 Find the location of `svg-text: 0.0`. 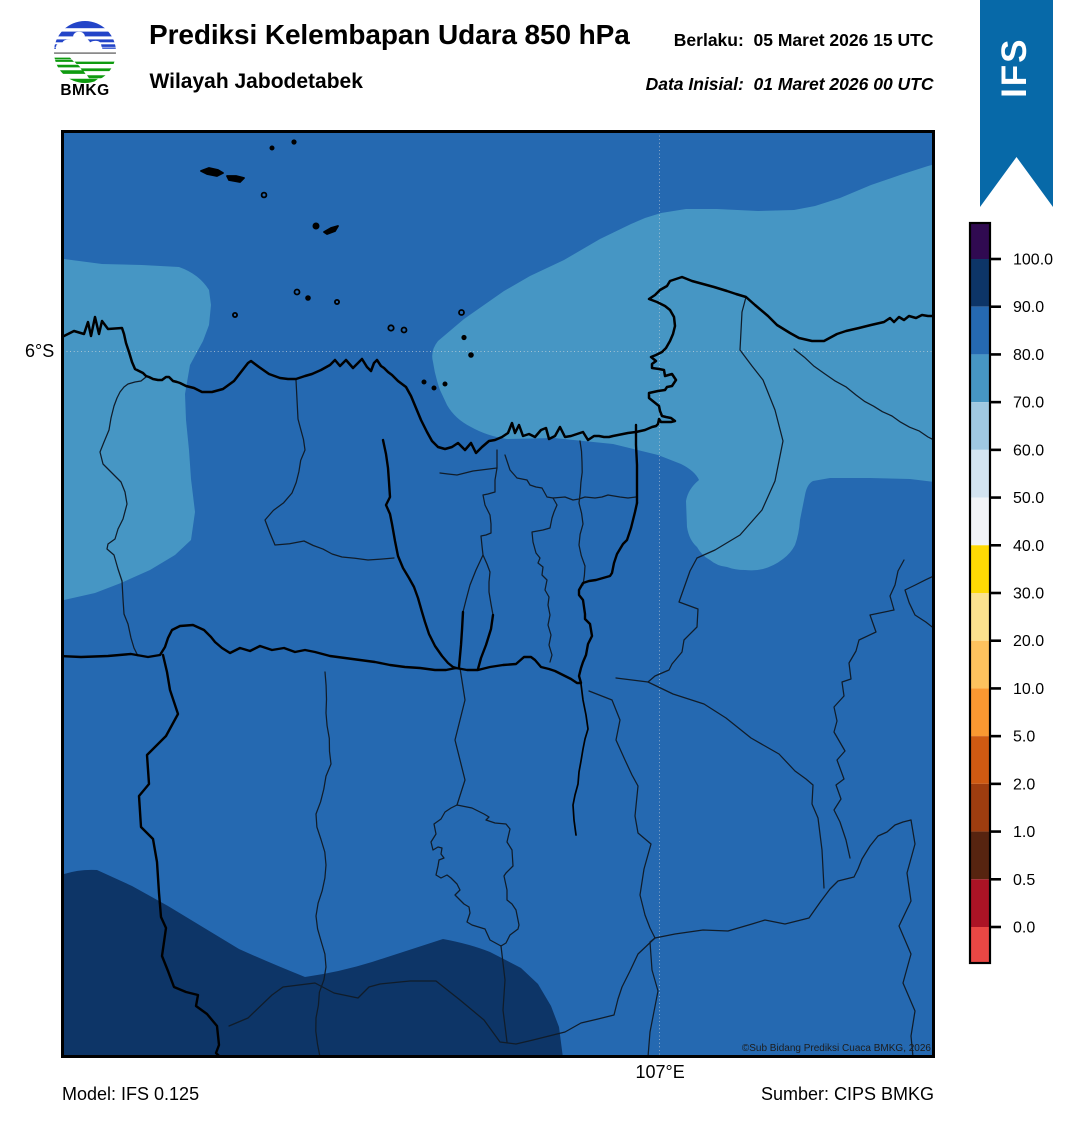

svg-text: 0.0 is located at coordinates (1024, 928).